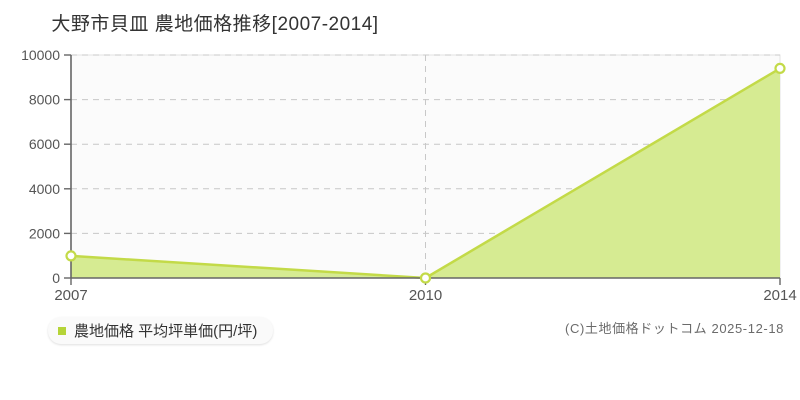 This screenshot has height=400, width=800. What do you see at coordinates (67, 166) in the screenshot?
I see `y-axis-ticks` at bounding box center [67, 166].